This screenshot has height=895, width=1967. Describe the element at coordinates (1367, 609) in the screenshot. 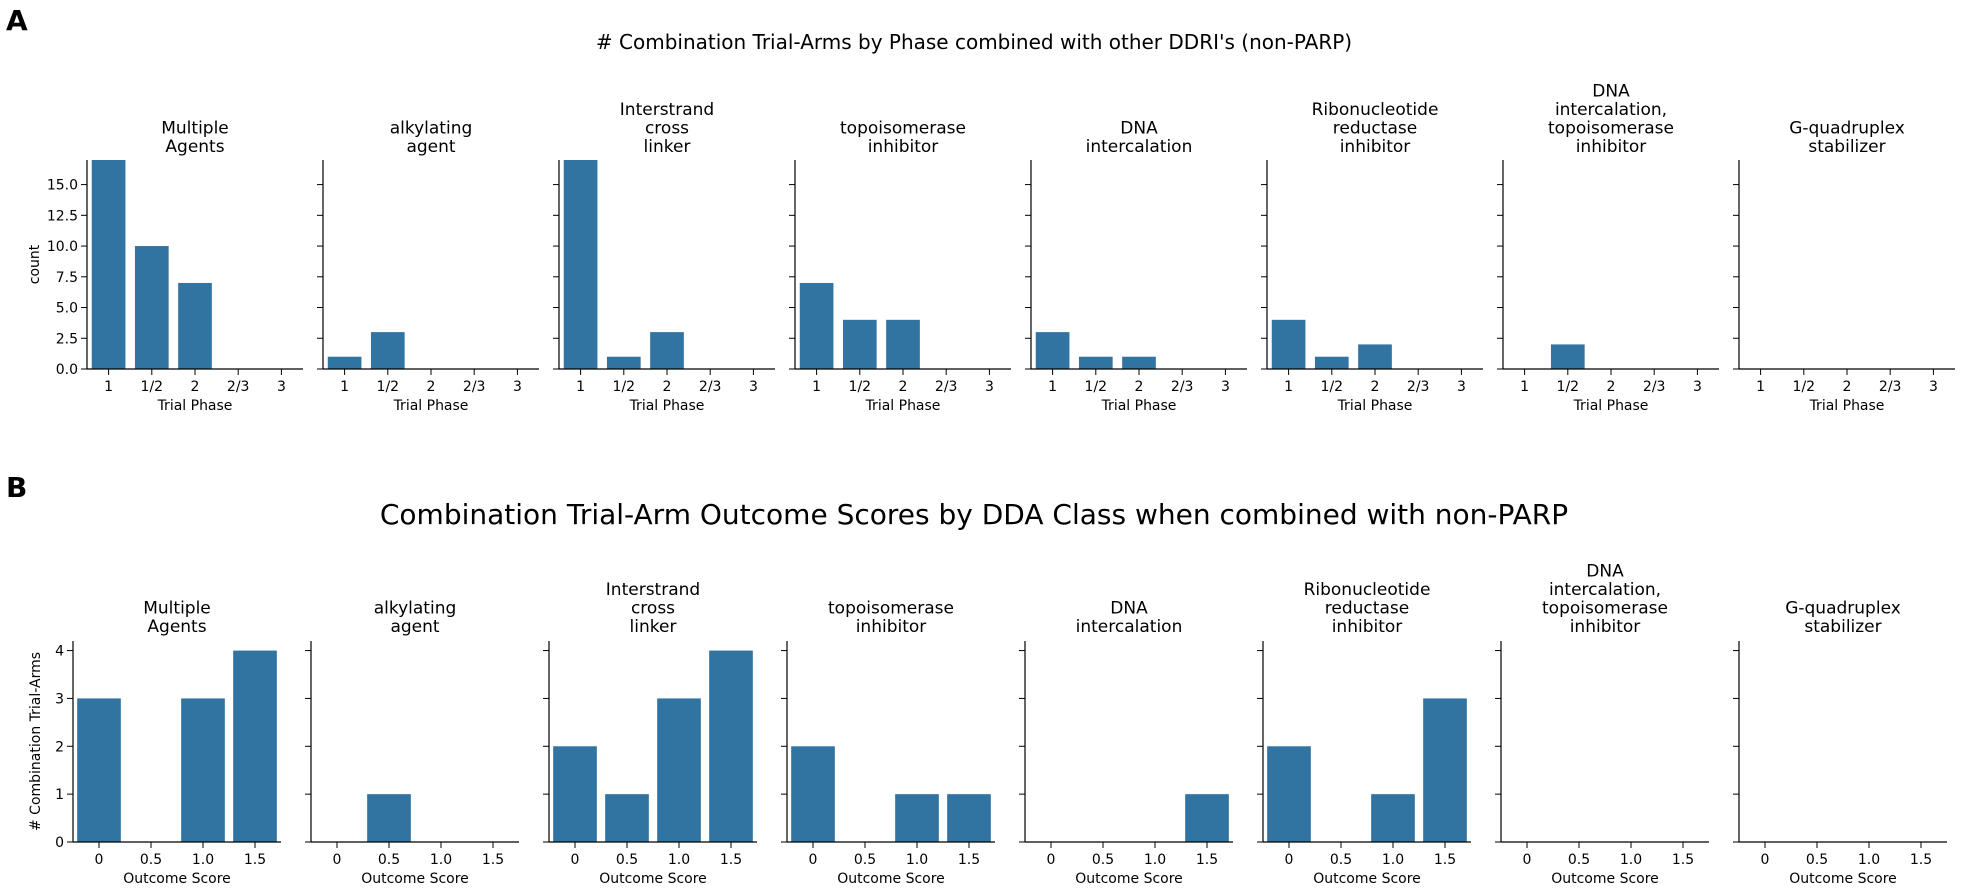

I see `facet-title-line: reductase` at that location.